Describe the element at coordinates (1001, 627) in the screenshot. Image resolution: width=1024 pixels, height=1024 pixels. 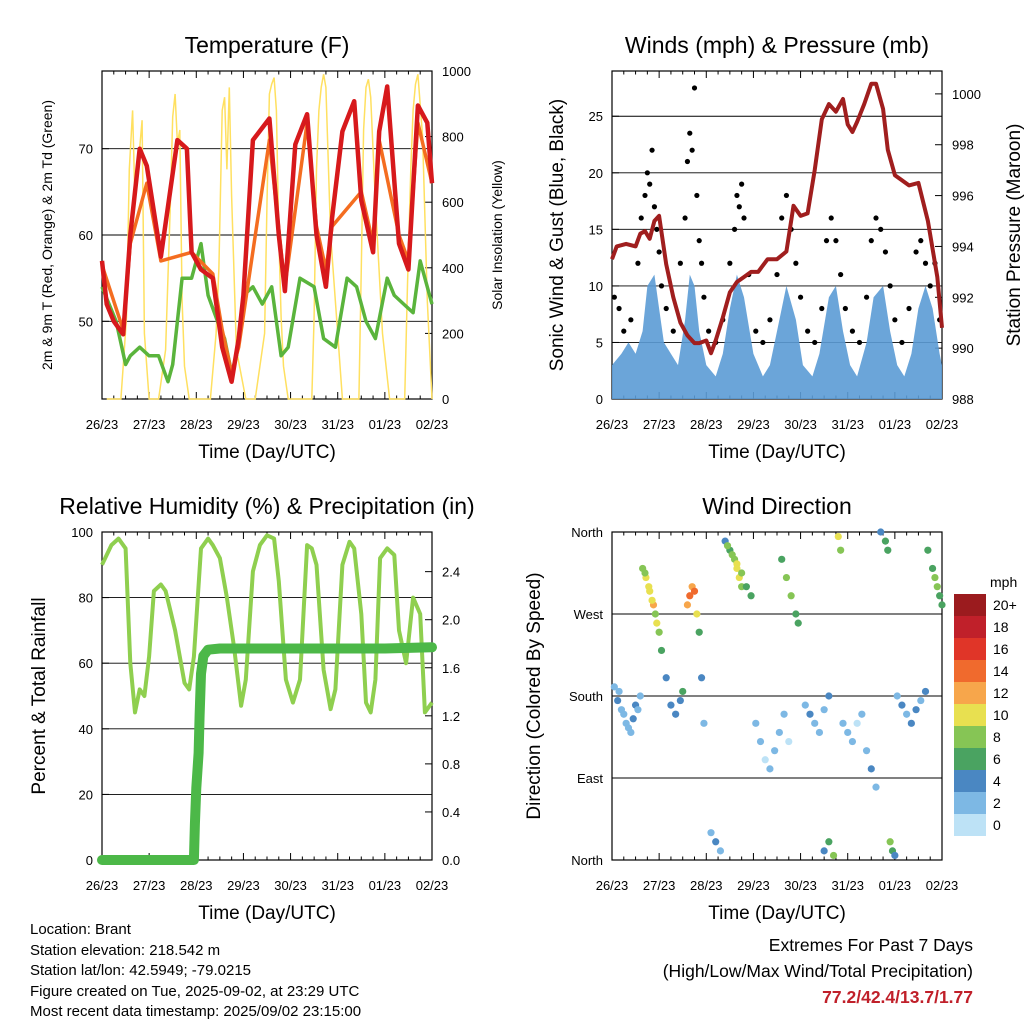
I see `colorbar-label: 18` at that location.